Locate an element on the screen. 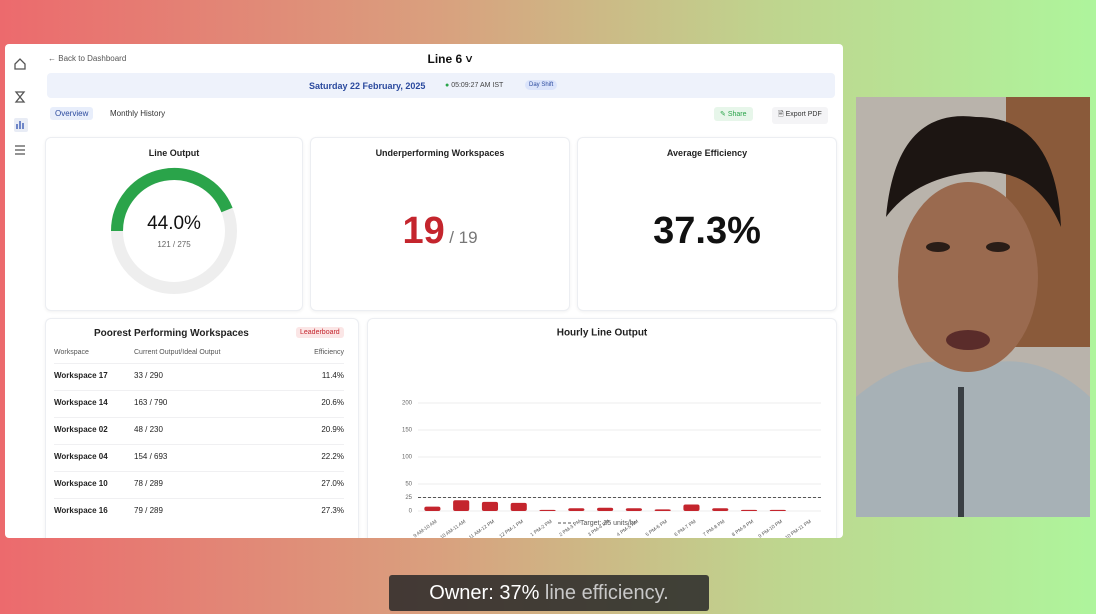 This screenshot has height=614, width=1096. chart-title: Hourly Line Output is located at coordinates (602, 333).